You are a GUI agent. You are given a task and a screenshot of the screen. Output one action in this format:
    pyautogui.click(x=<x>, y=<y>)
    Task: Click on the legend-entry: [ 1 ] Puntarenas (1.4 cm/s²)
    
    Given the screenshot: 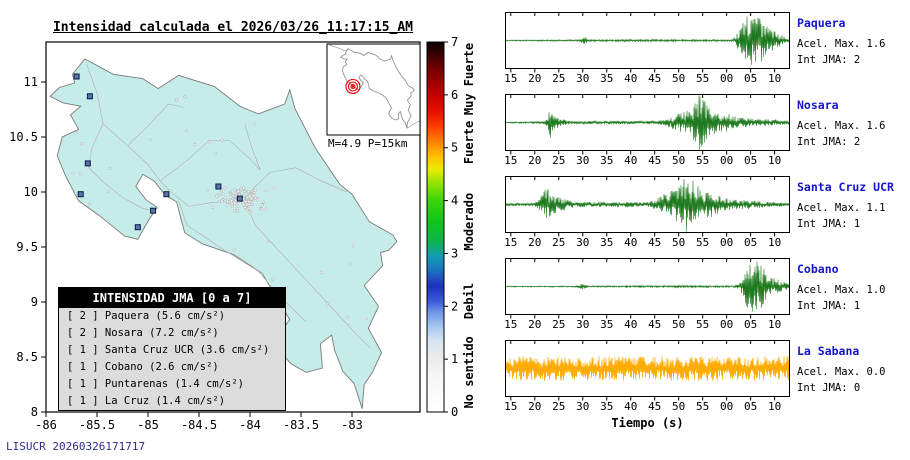 What is the action you would take?
    pyautogui.click(x=156, y=384)
    